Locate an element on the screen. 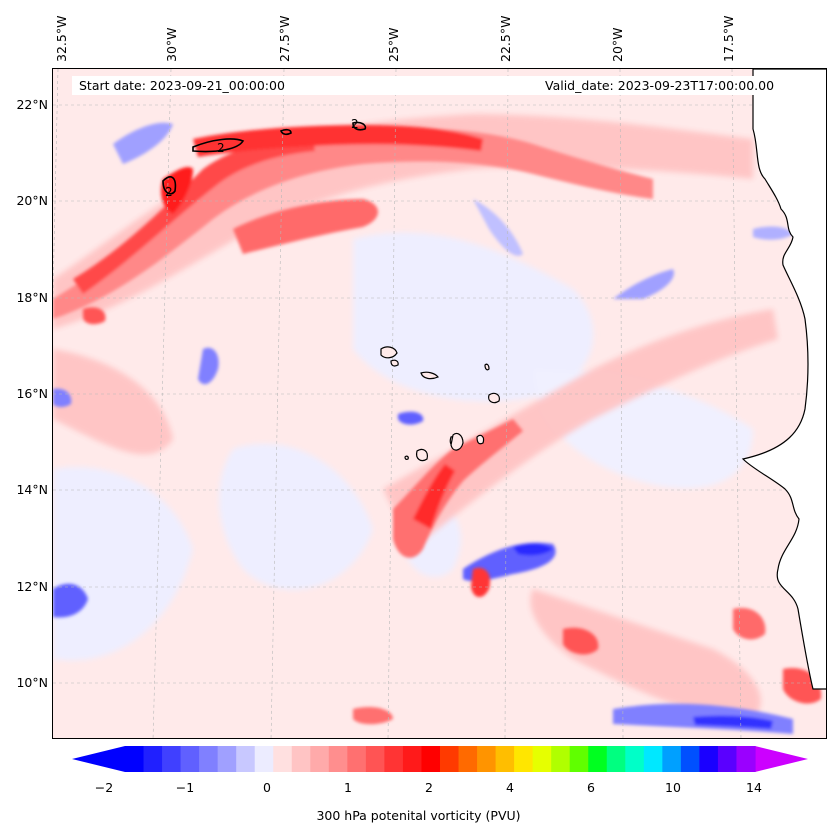 This screenshot has width=837, height=836. cape-verde-filament is located at coordinates (458, 488).